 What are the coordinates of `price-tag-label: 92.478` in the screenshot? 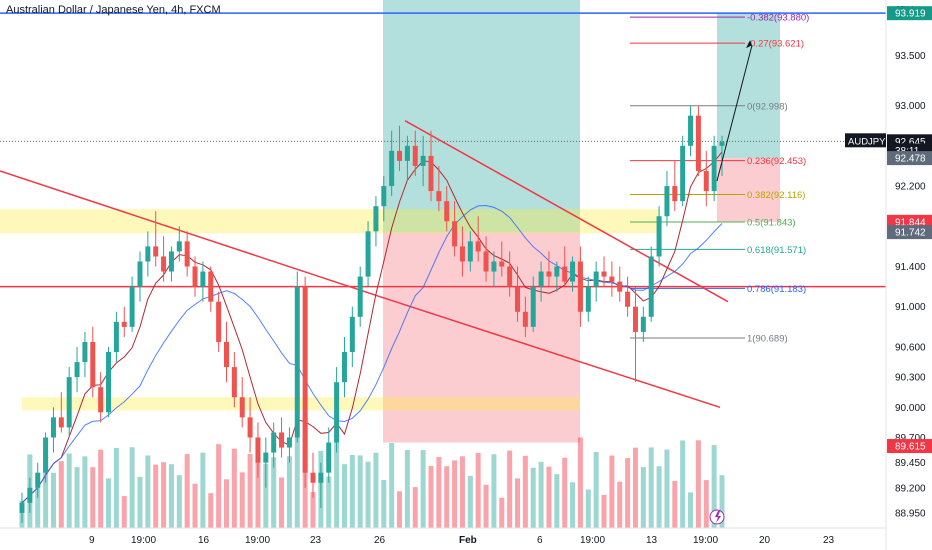 It's located at (910, 159).